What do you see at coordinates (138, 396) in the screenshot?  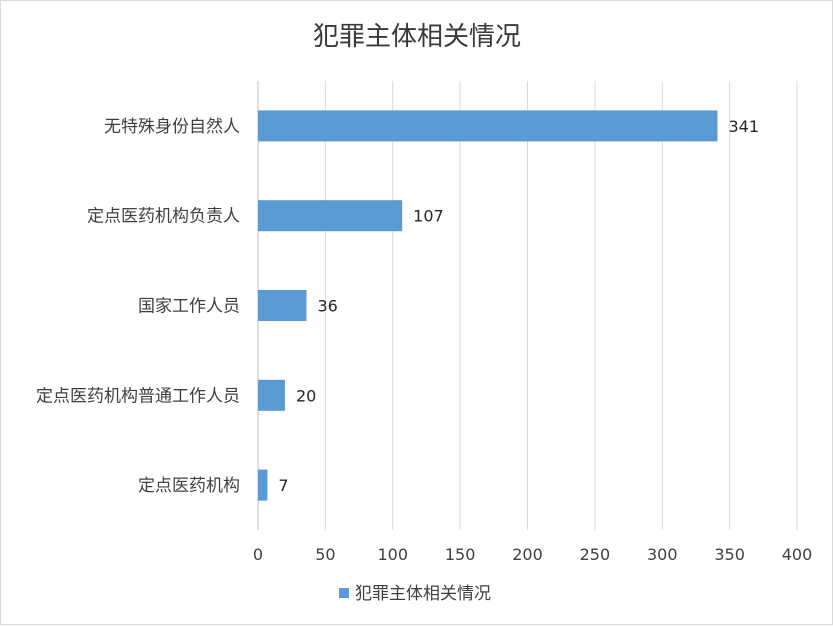 I see `category-label: 定点医药机构普通工作人员` at bounding box center [138, 396].